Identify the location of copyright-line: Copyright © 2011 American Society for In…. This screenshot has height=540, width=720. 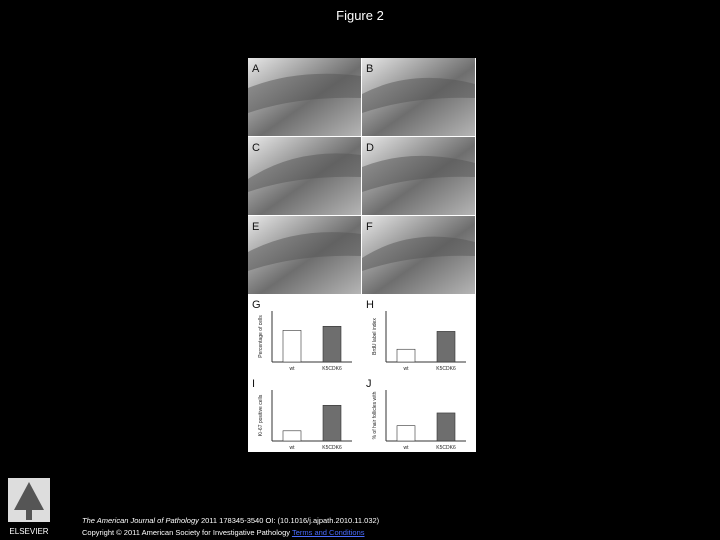
(223, 532).